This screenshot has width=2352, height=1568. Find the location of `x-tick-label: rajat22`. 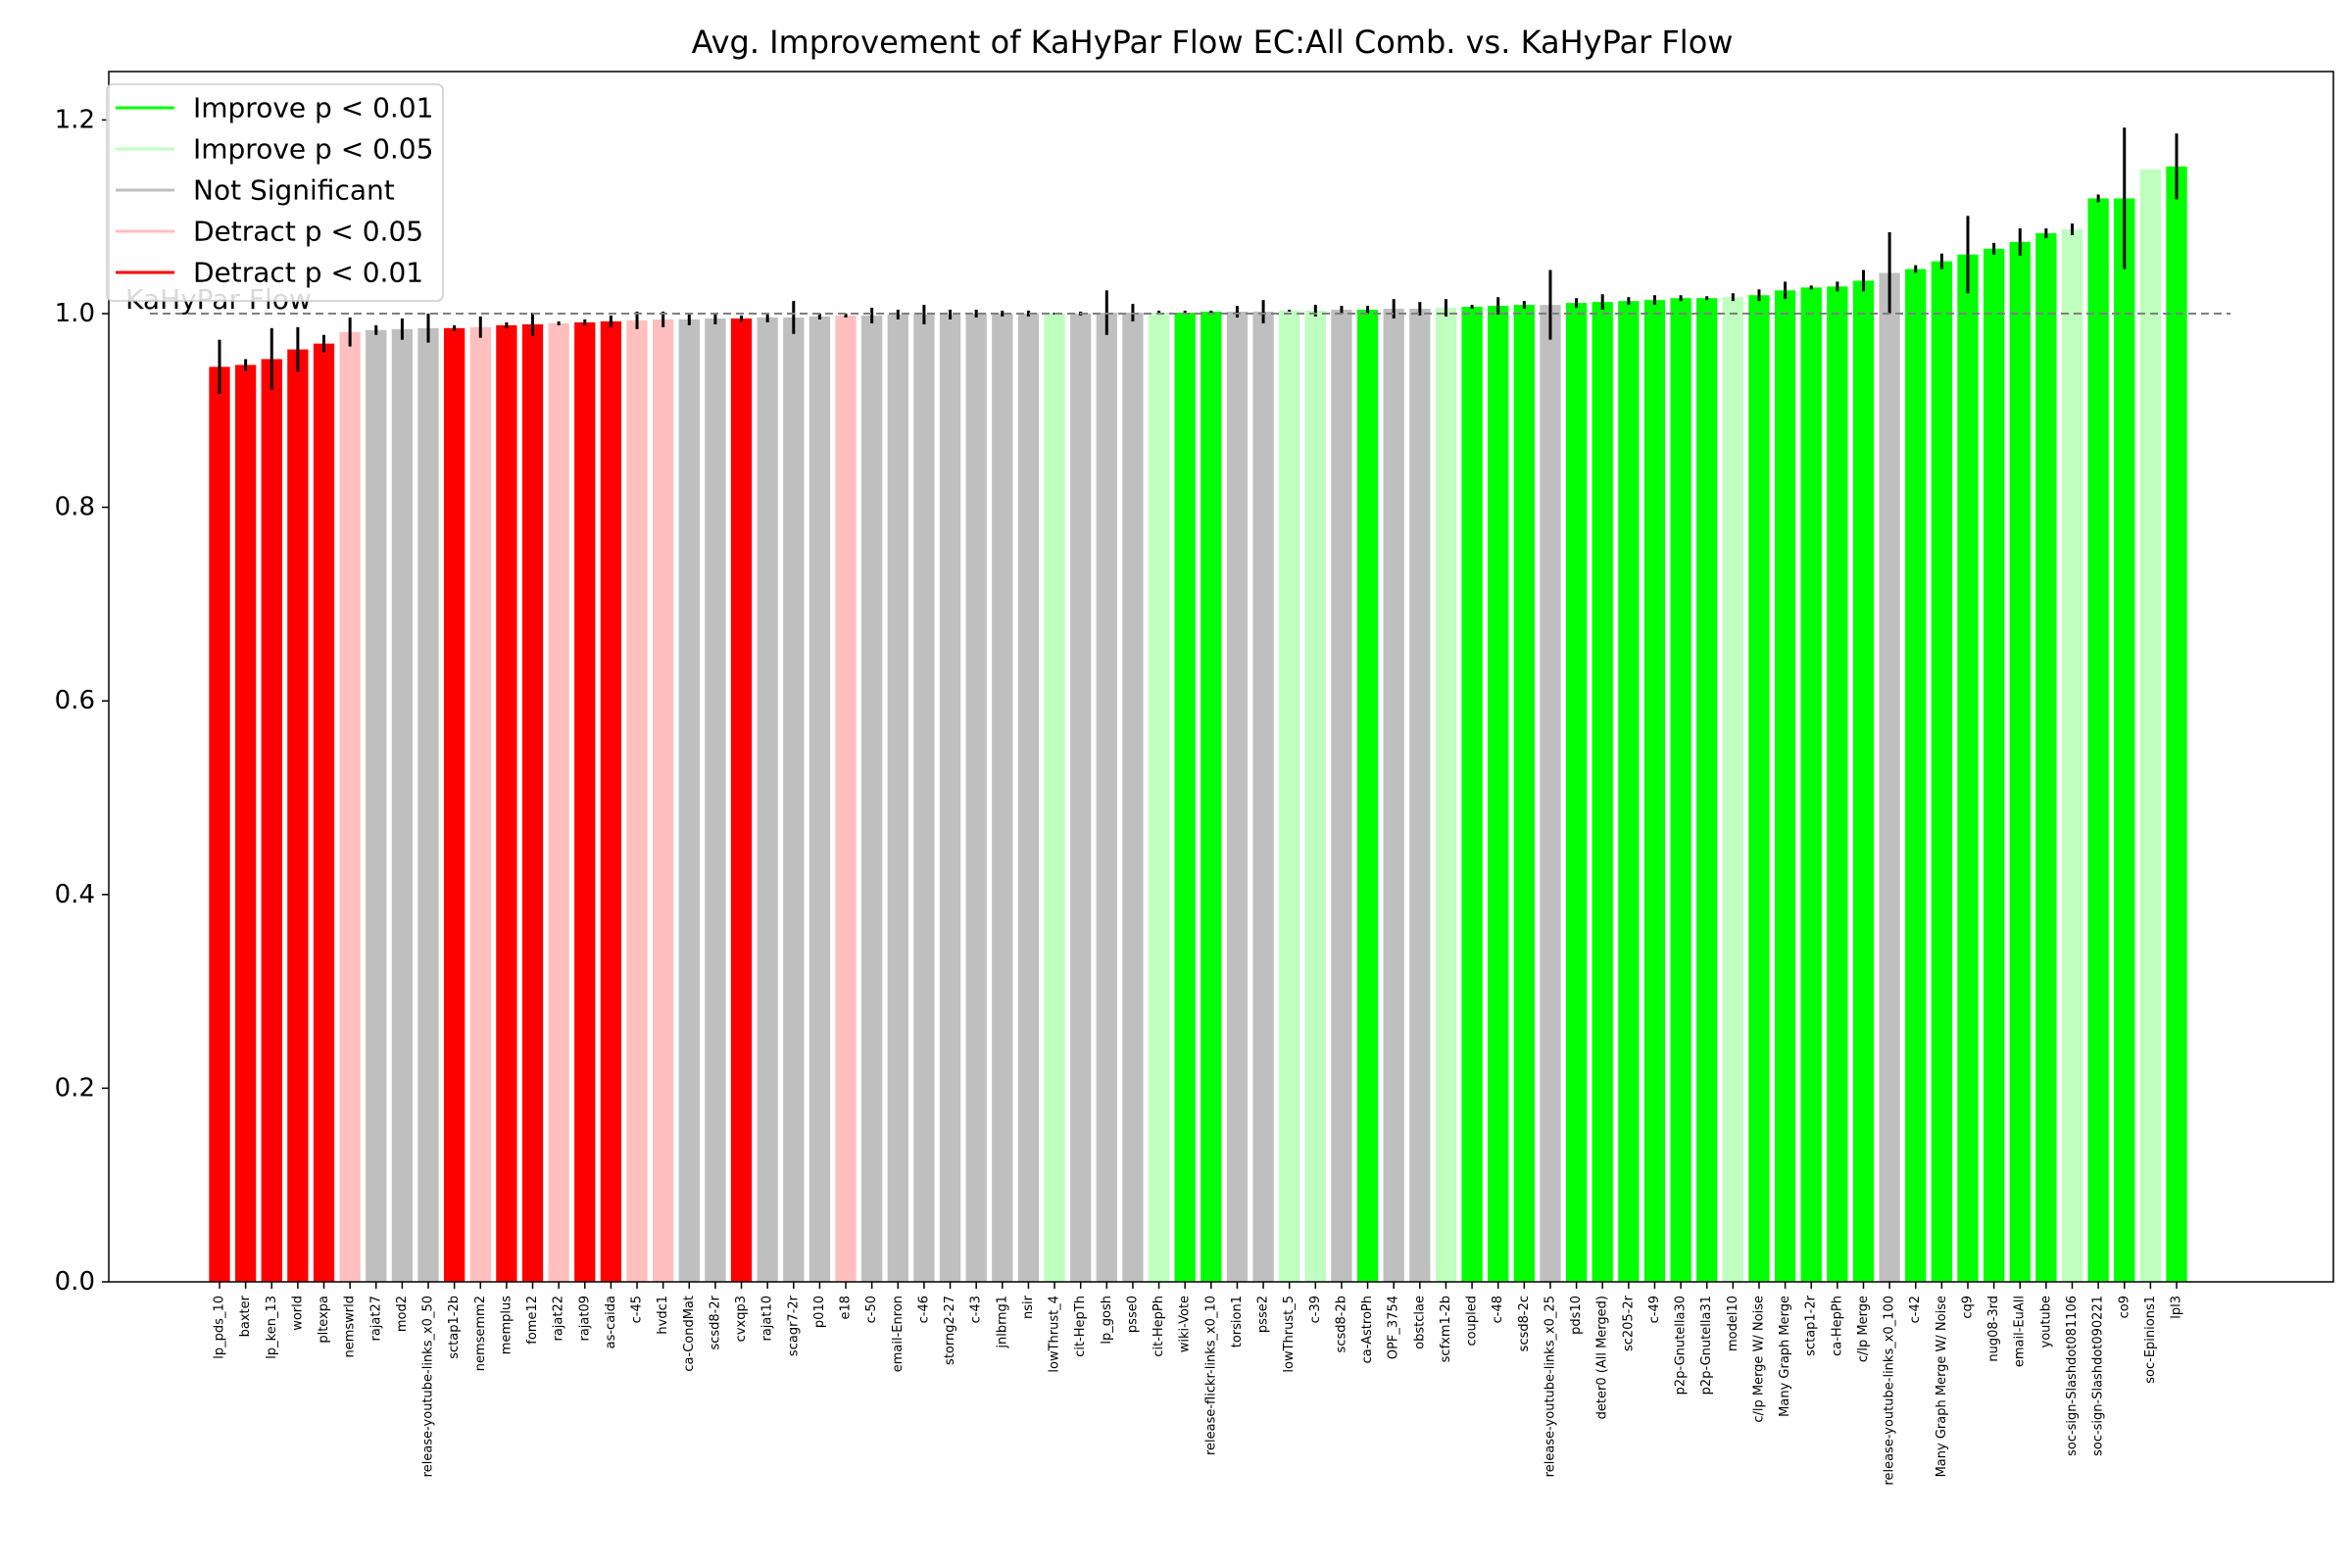

x-tick-label: rajat22 is located at coordinates (559, 1319).